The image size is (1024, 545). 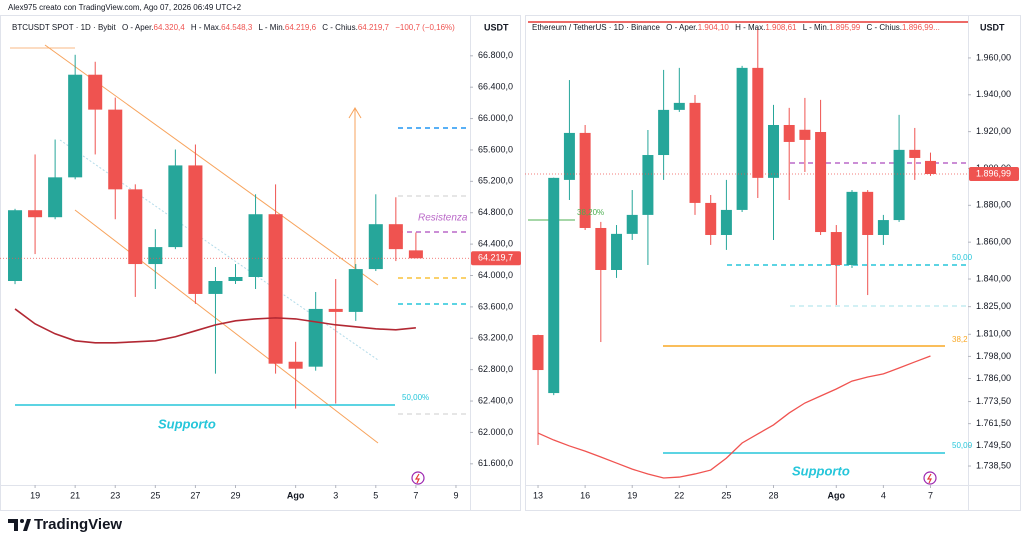 I want to click on moving-average, so click(x=734, y=417).